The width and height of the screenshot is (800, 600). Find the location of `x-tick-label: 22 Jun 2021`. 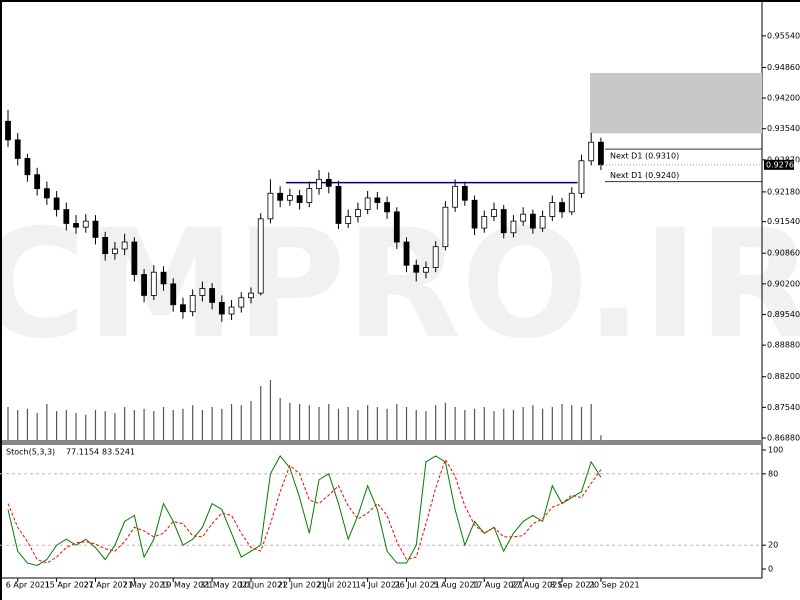

x-tick-label: 22 Jun 2021 is located at coordinates (302, 585).